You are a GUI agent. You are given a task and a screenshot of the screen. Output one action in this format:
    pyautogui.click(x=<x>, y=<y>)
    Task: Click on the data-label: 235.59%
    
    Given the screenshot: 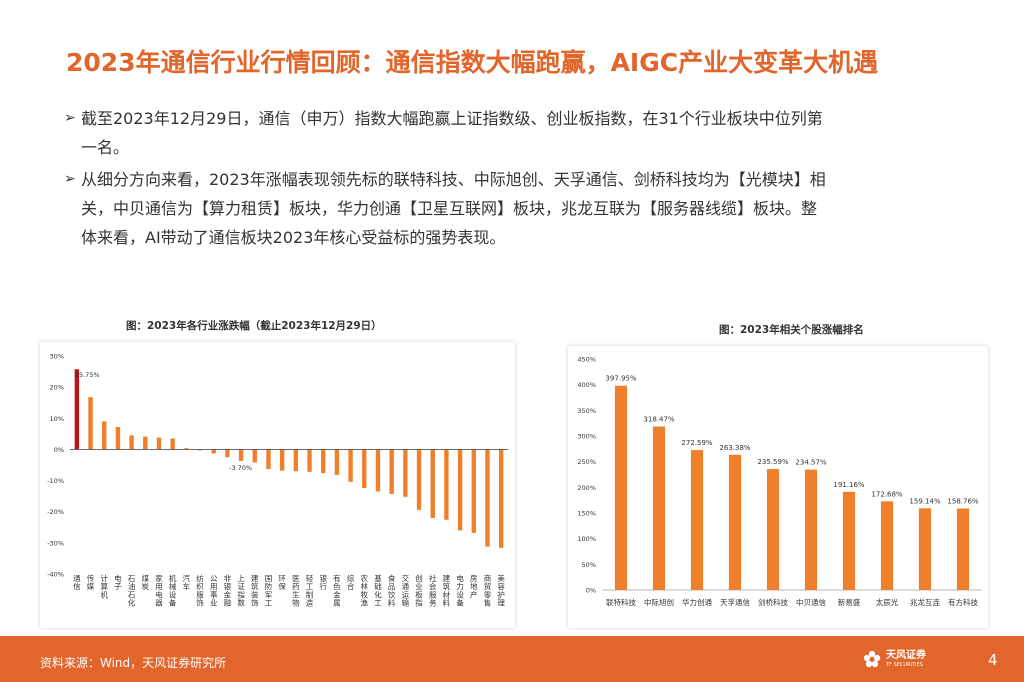 What is the action you would take?
    pyautogui.click(x=772, y=462)
    